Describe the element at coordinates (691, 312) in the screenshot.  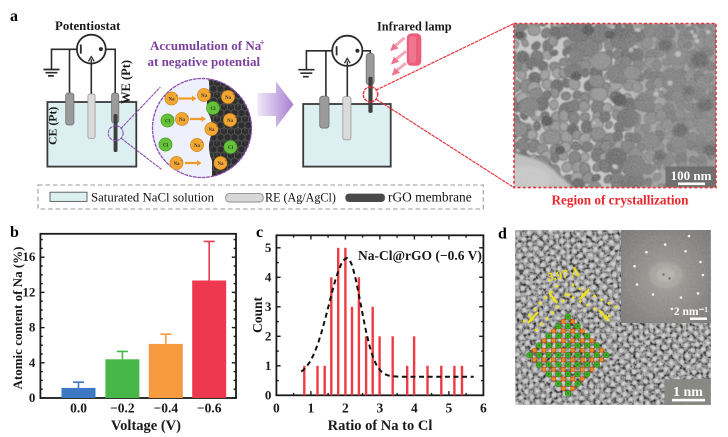
I see `svg-text: 2 nm⁻¹` at that location.